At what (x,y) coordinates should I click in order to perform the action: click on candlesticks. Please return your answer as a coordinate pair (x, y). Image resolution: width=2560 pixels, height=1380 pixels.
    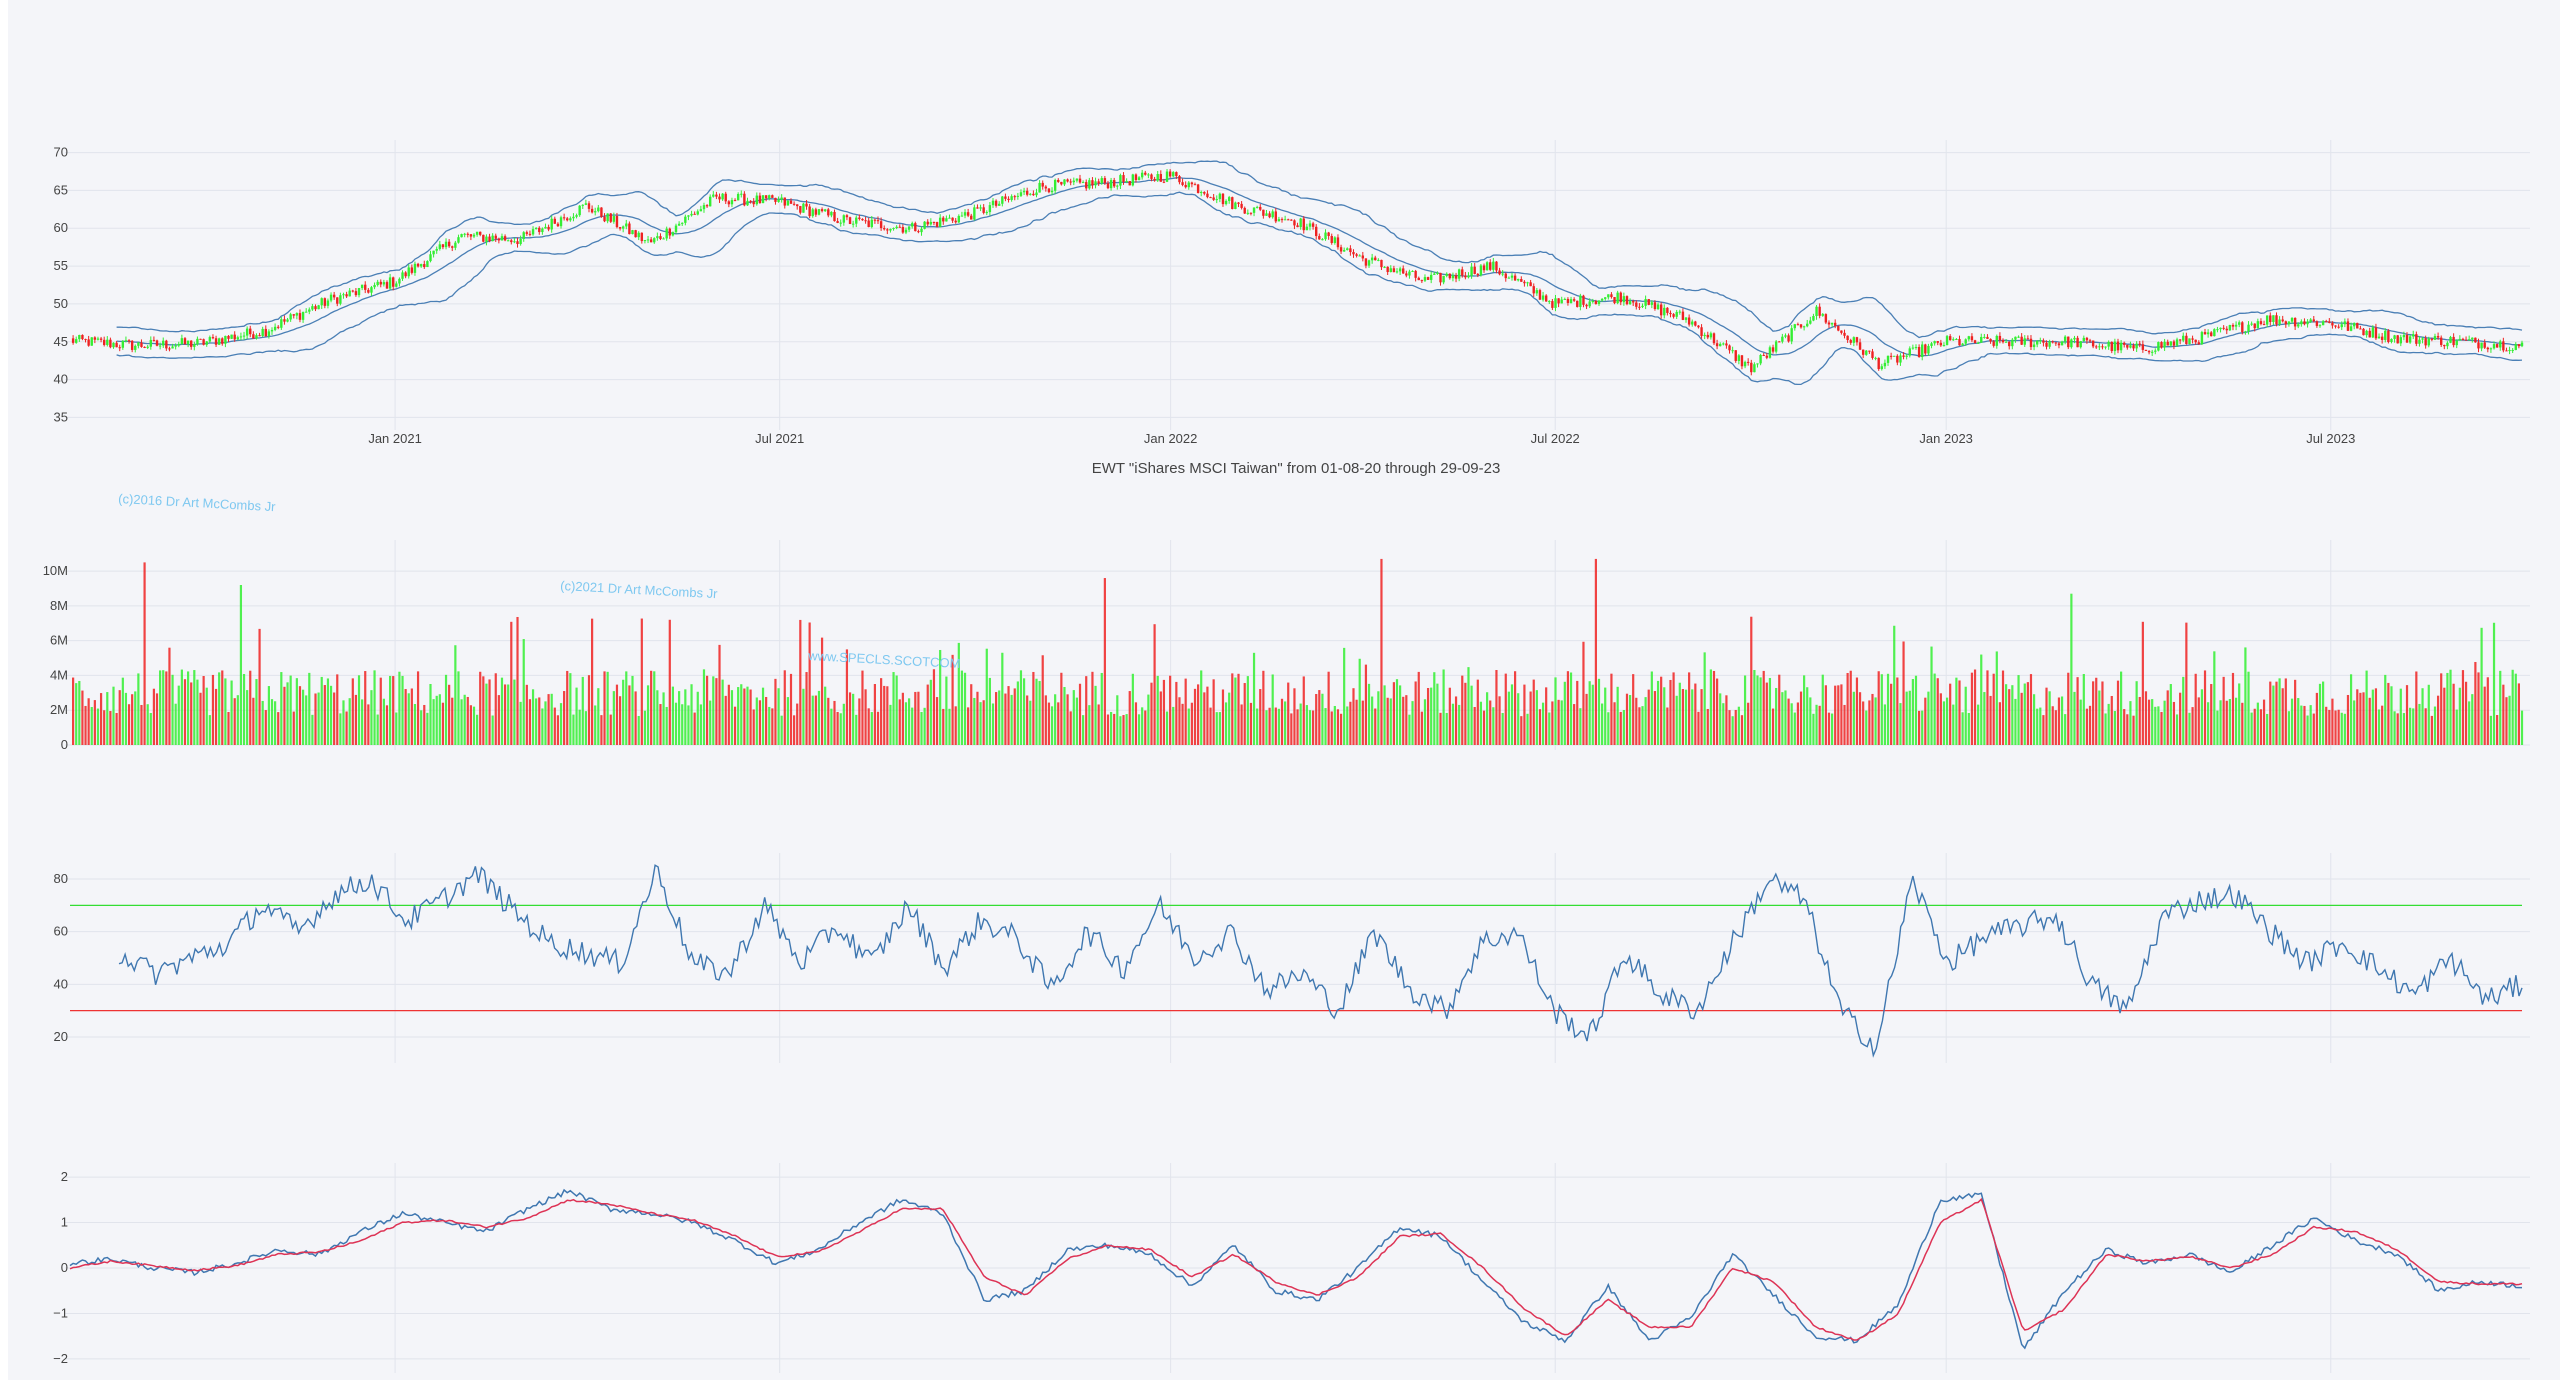
    Looking at the image, I should click on (1297, 272).